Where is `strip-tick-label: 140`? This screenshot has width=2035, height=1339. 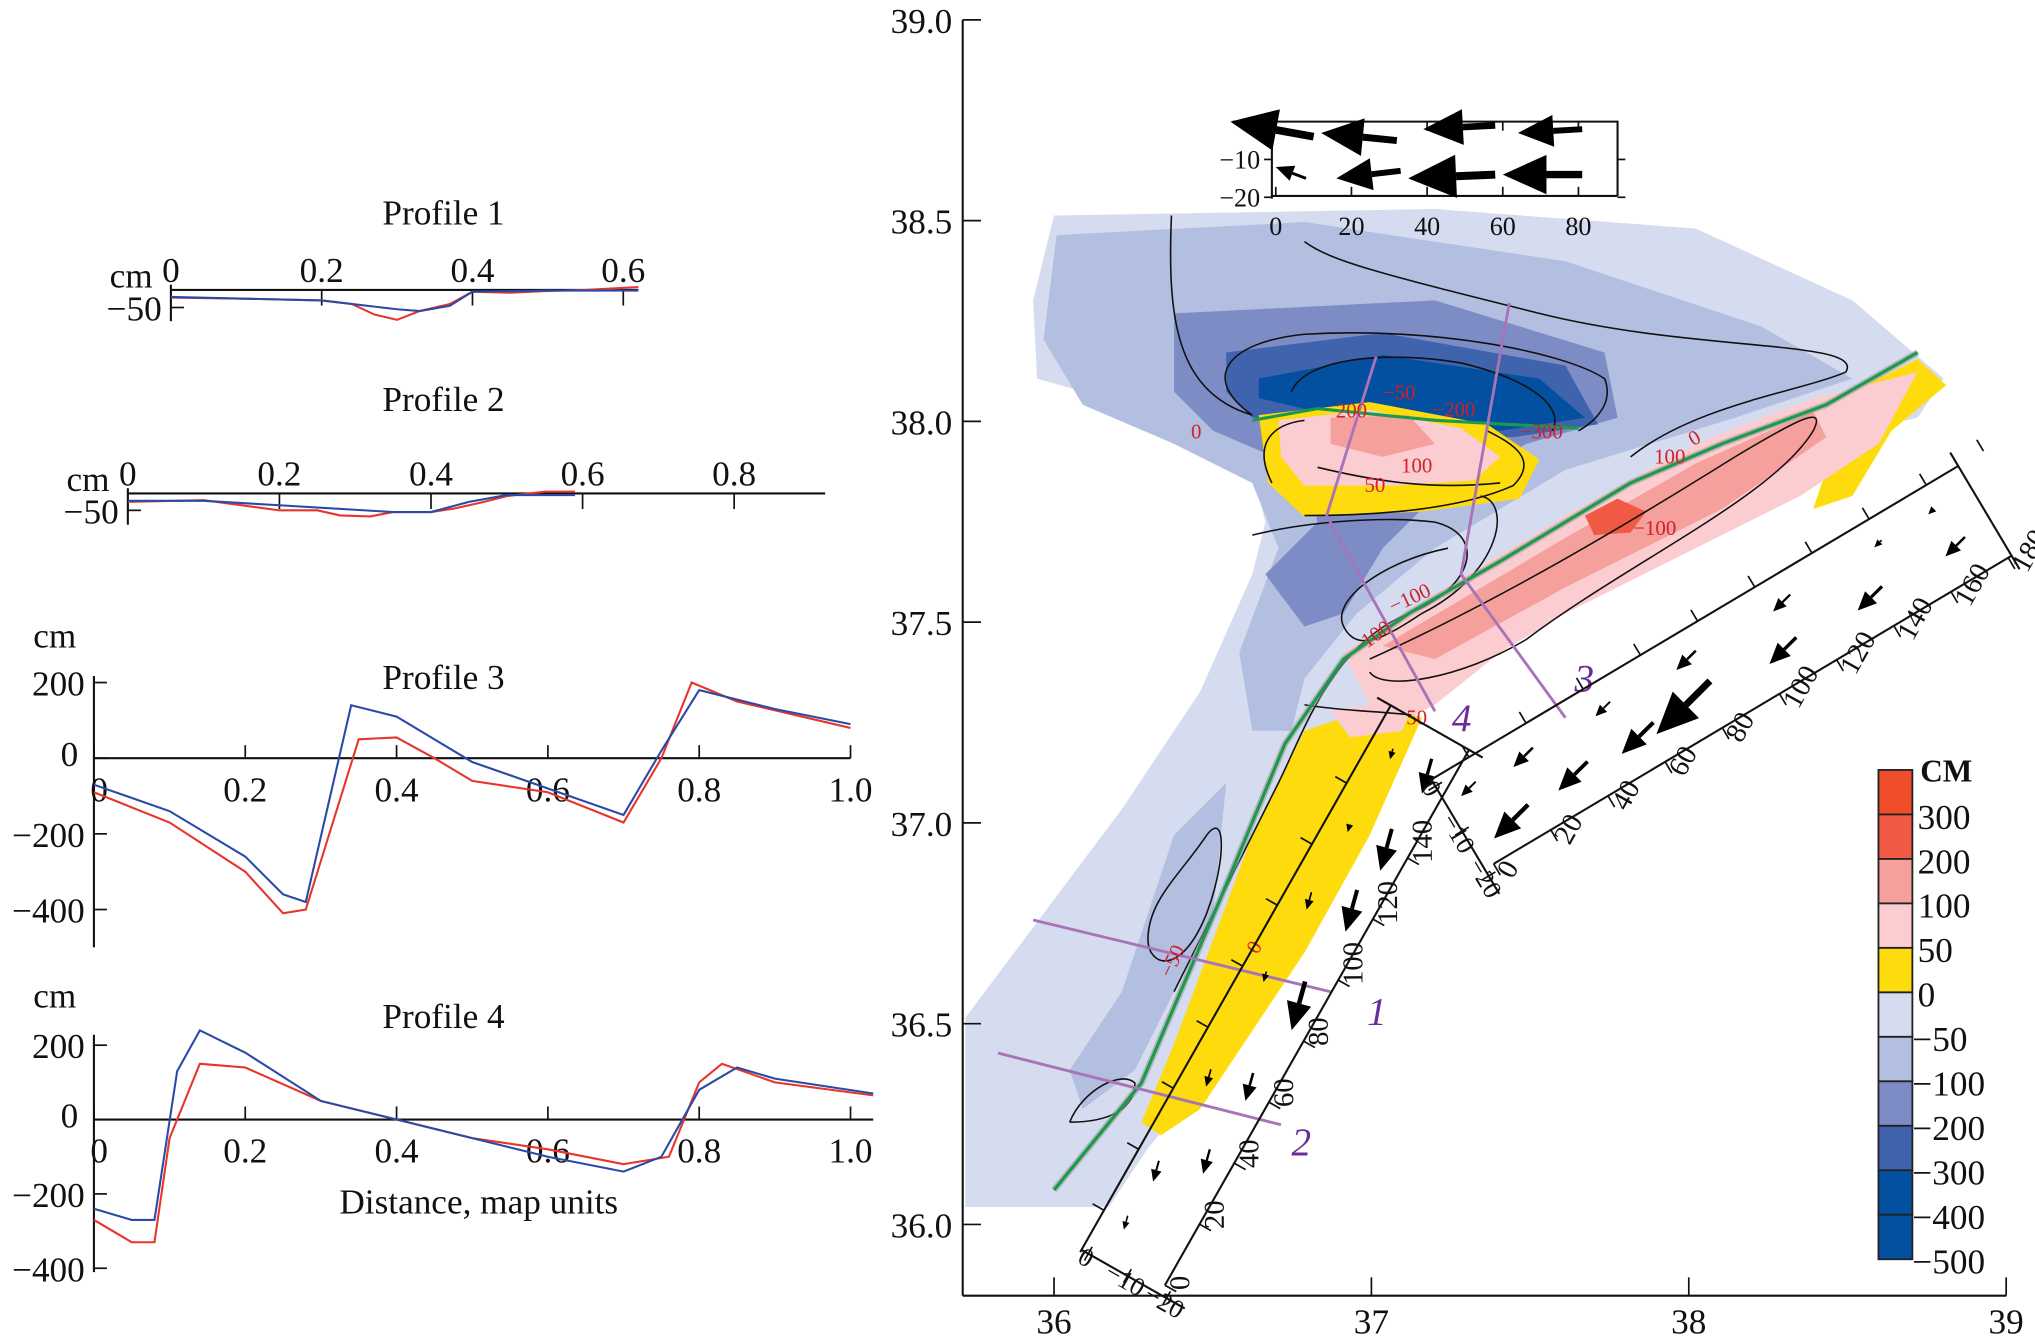 strip-tick-label: 140 is located at coordinates (1423, 841).